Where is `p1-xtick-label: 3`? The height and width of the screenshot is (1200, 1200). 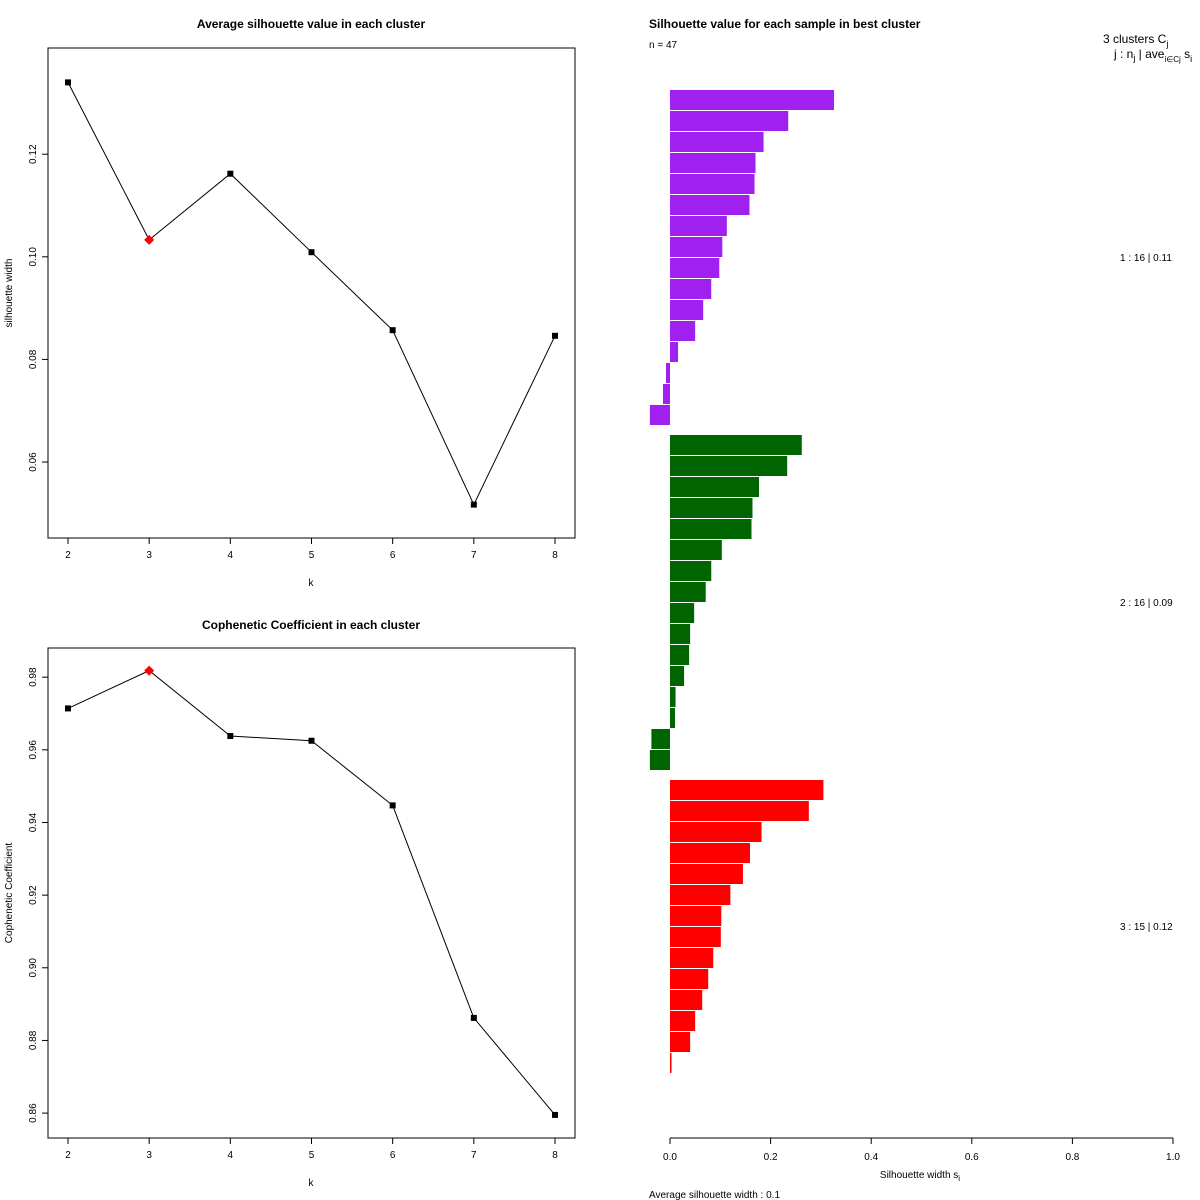
p1-xtick-label: 3 is located at coordinates (149, 555).